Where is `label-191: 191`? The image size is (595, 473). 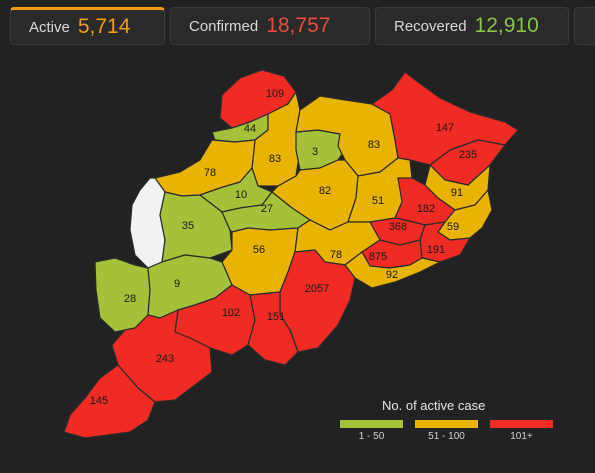 label-191: 191 is located at coordinates (436, 250).